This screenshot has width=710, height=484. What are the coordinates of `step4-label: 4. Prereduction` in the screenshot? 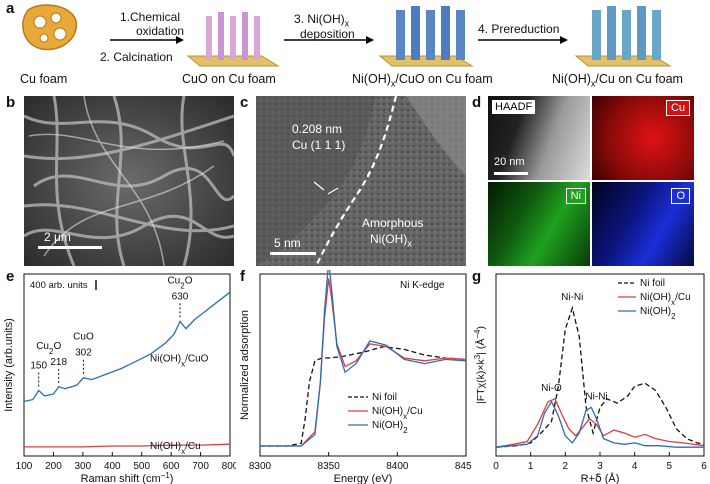 It's located at (519, 29).